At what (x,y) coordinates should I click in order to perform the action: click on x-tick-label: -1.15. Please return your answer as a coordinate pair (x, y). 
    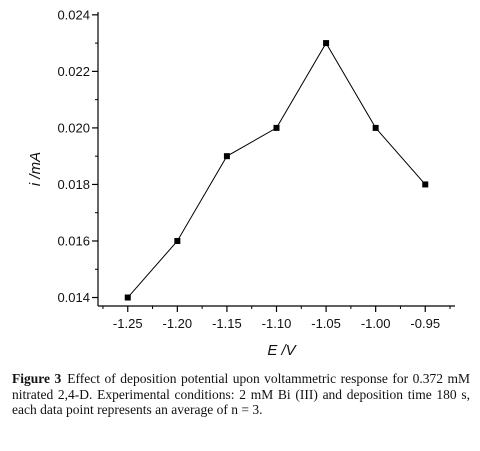
    Looking at the image, I should click on (227, 323).